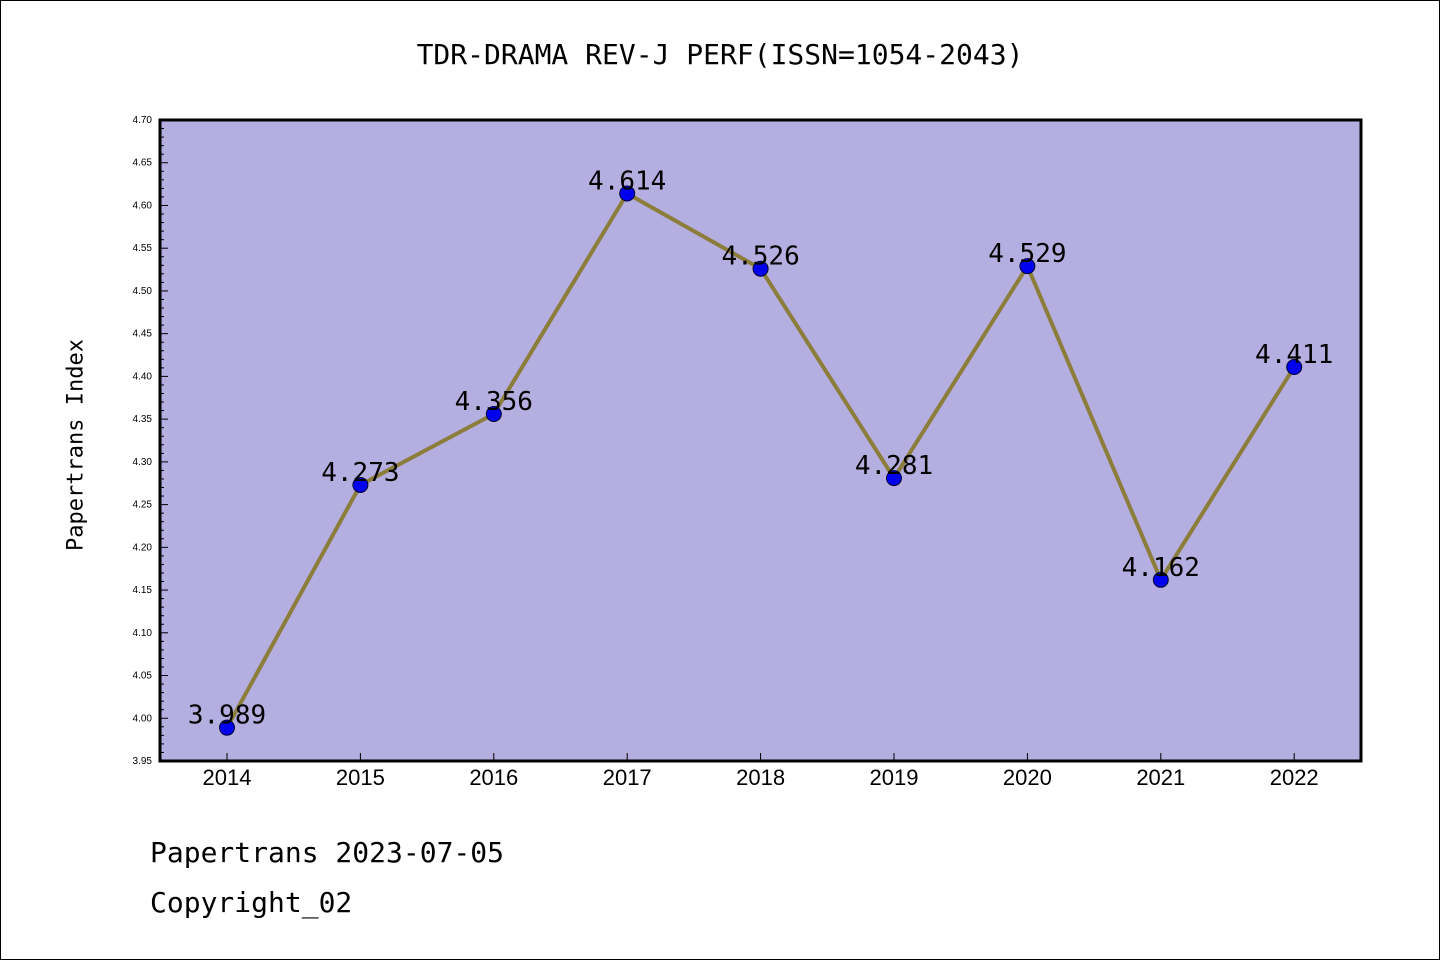 The image size is (1440, 960). I want to click on data-point-2020, so click(1027, 266).